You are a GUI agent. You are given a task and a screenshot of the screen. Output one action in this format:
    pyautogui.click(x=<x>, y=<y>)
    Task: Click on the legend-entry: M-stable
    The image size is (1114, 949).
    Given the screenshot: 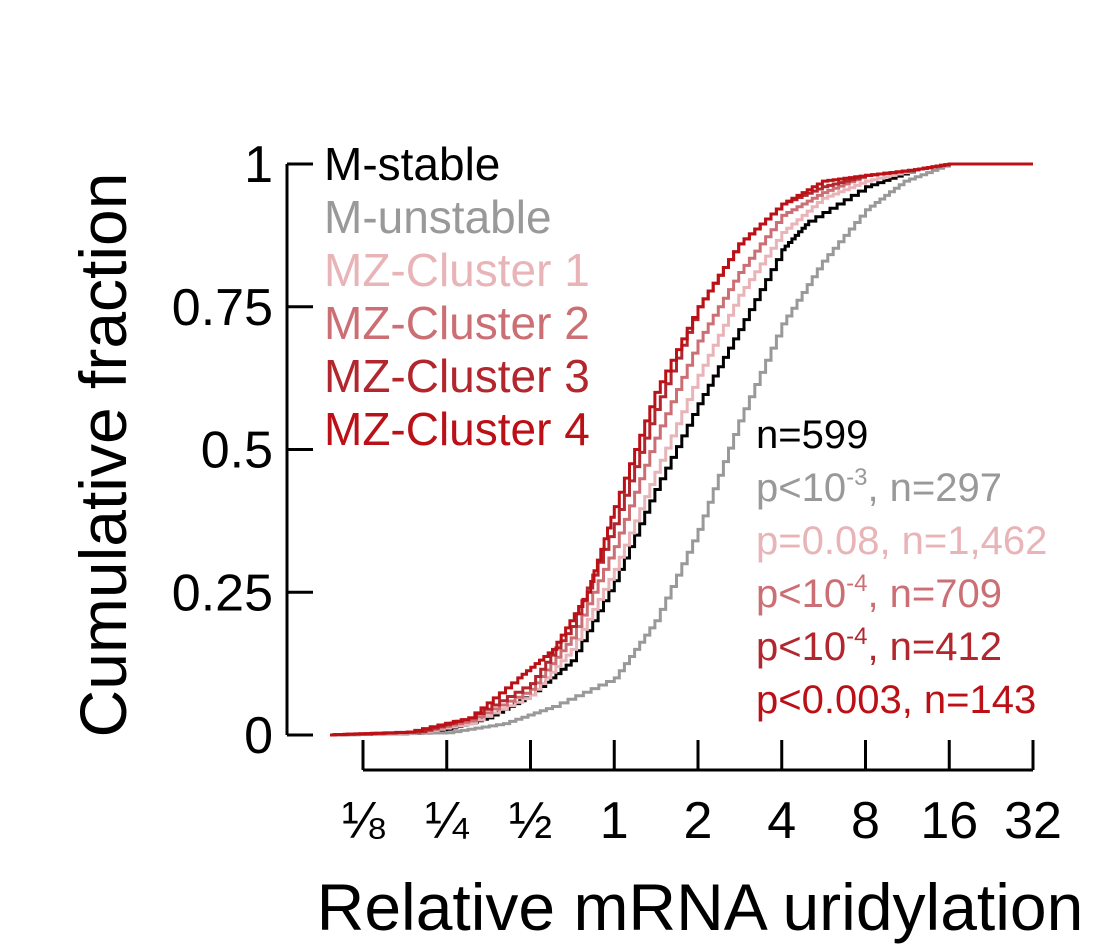 What is the action you would take?
    pyautogui.click(x=412, y=164)
    